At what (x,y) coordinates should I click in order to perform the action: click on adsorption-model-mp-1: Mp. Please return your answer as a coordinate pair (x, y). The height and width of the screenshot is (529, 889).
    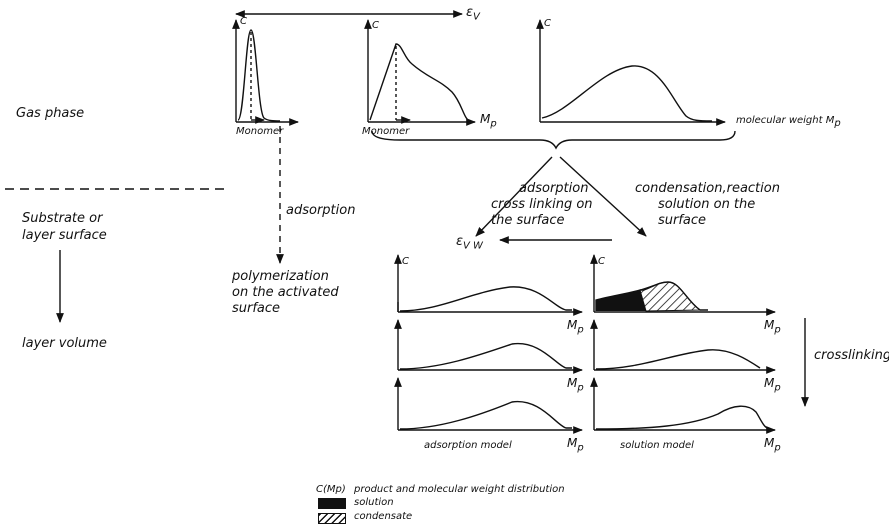
    Looking at the image, I should click on (575, 327).